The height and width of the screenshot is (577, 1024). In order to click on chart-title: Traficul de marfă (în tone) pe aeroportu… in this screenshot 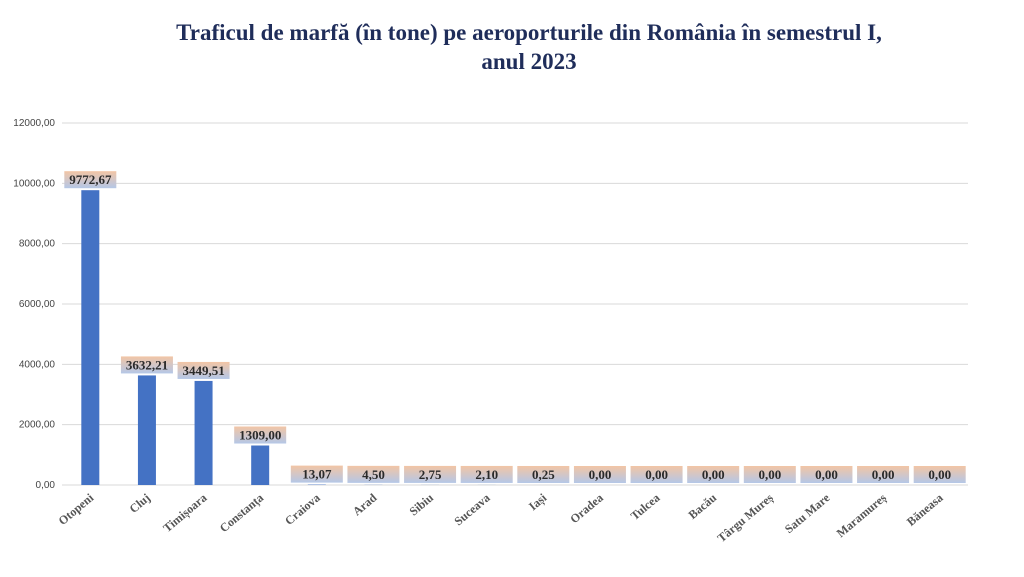, I will do `click(512, 47)`.